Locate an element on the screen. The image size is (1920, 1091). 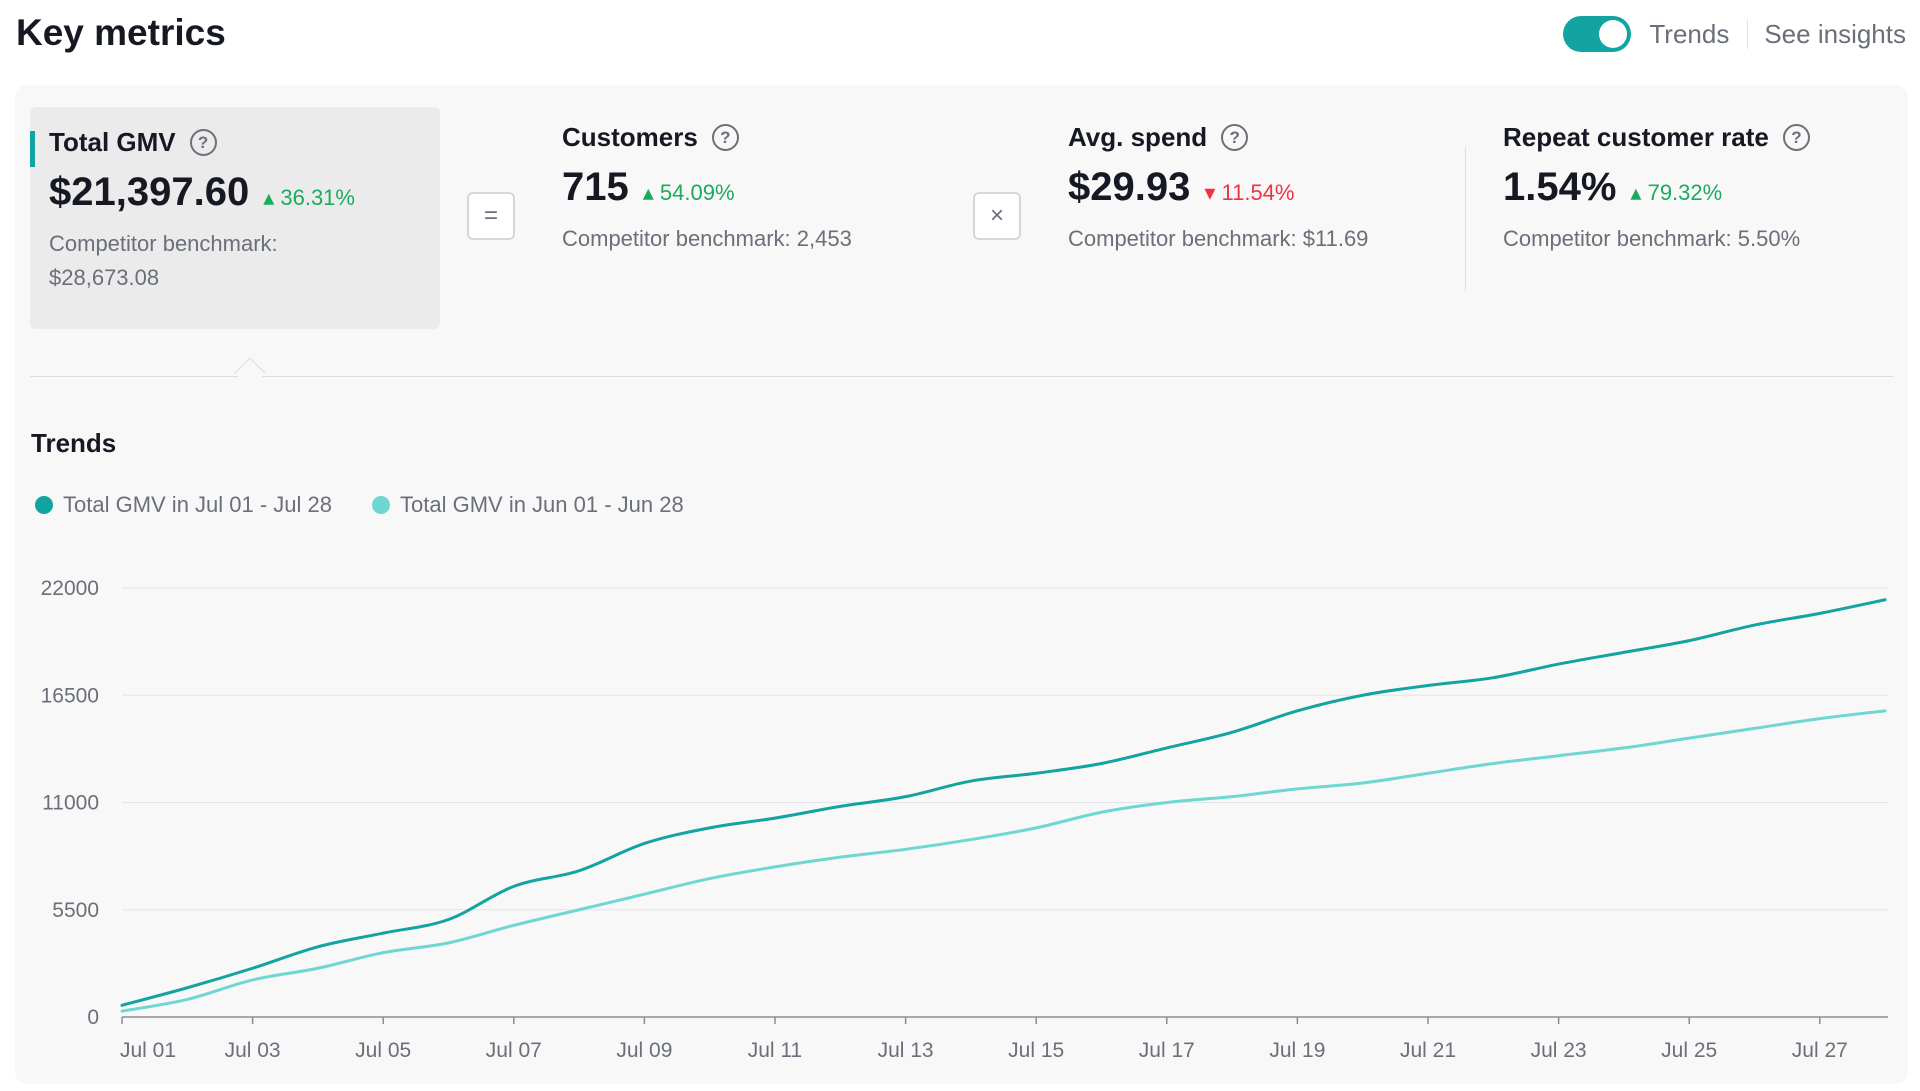
see-insights-link: See insights is located at coordinates (1835, 33).